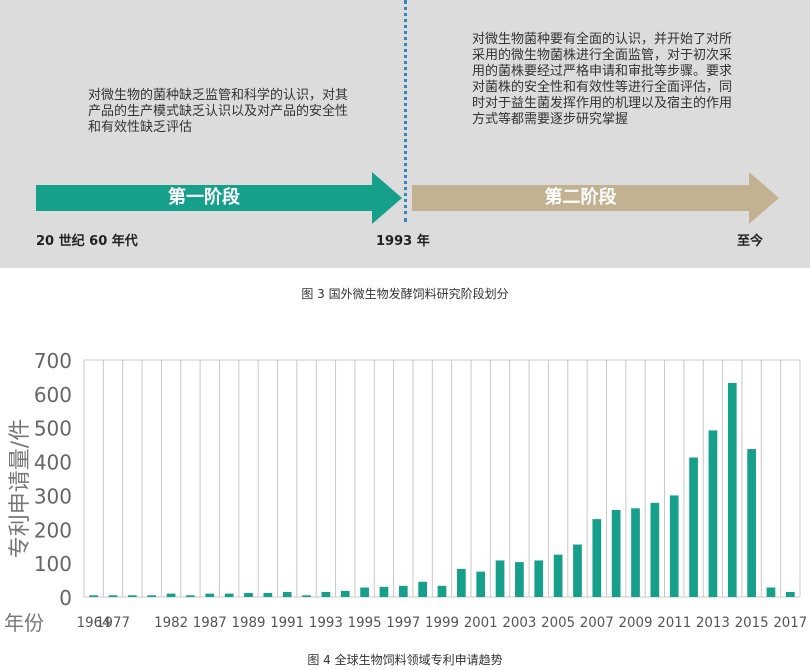 The image size is (810, 670). Describe the element at coordinates (113, 596) in the screenshot. I see `bar-1977` at that location.